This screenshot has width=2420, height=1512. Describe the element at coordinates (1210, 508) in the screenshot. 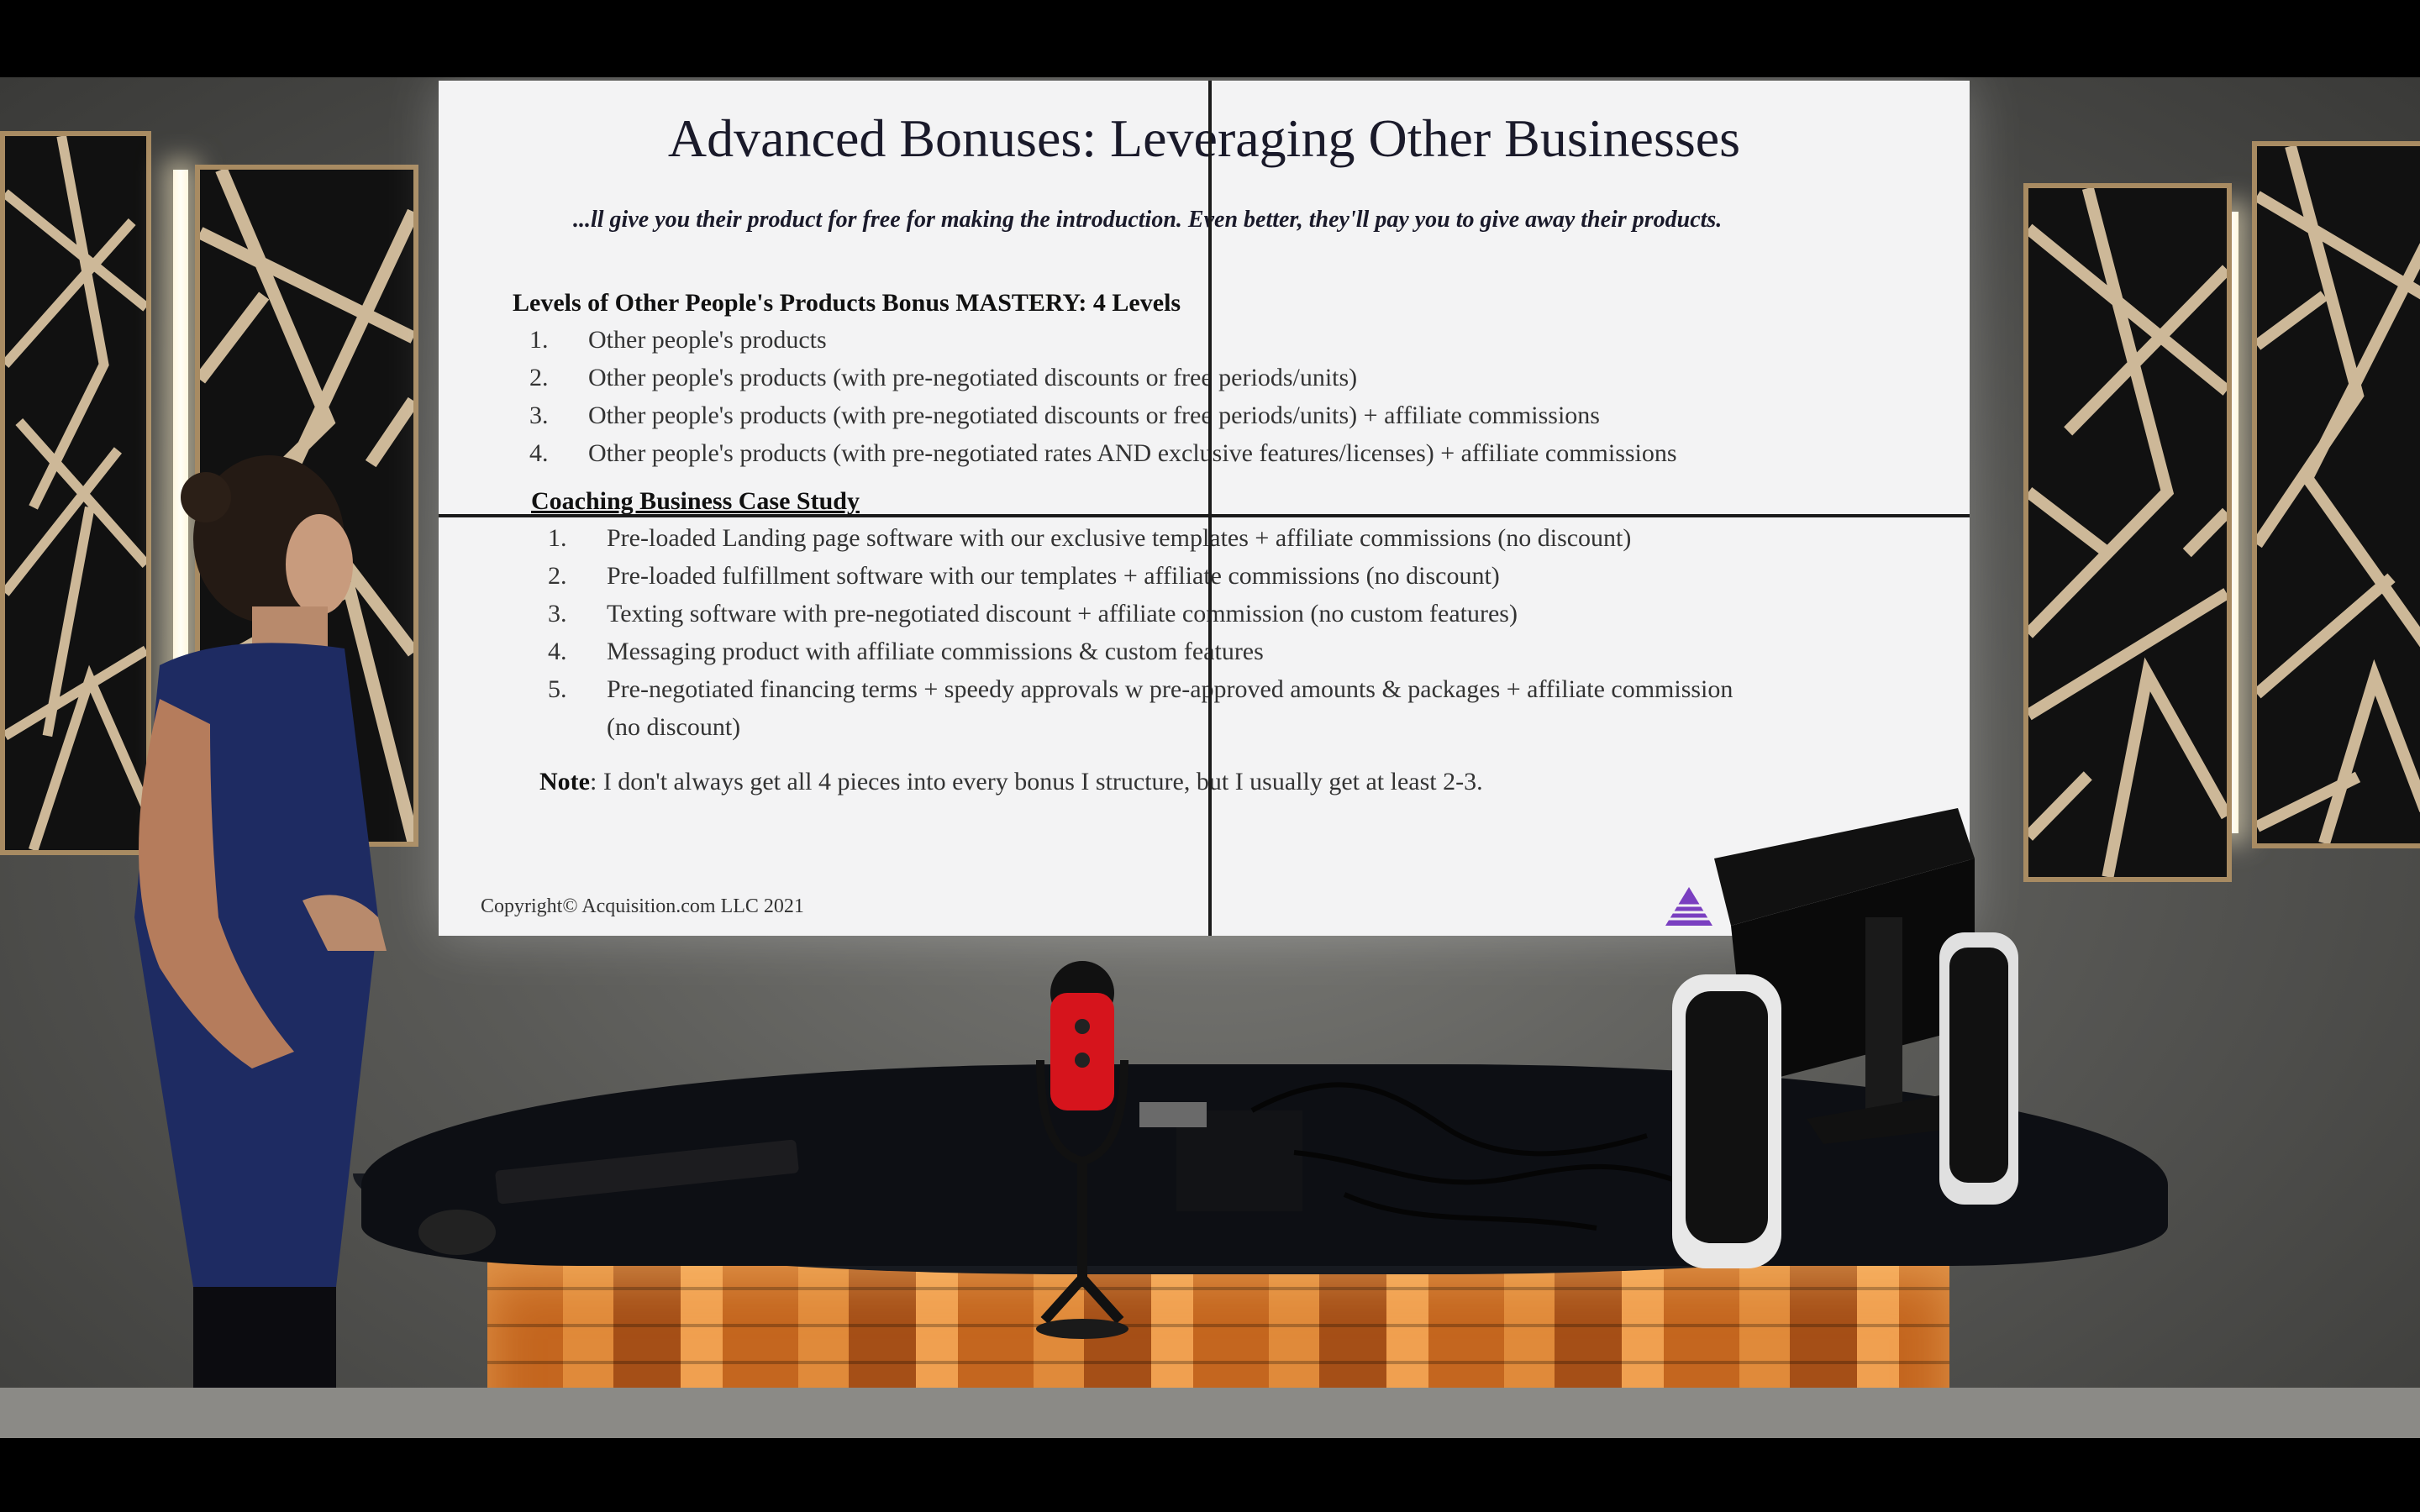

I see `screen-bezel-vertical` at that location.